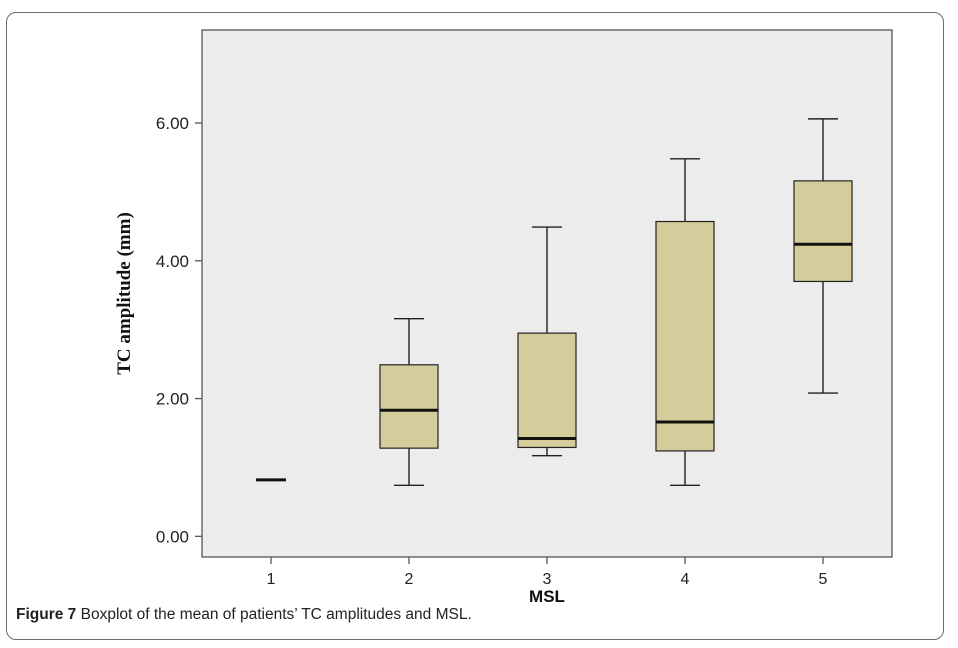 The height and width of the screenshot is (648, 958). I want to click on y-axis: 0.00 2.00 4.00 6.00, so click(179, 330).